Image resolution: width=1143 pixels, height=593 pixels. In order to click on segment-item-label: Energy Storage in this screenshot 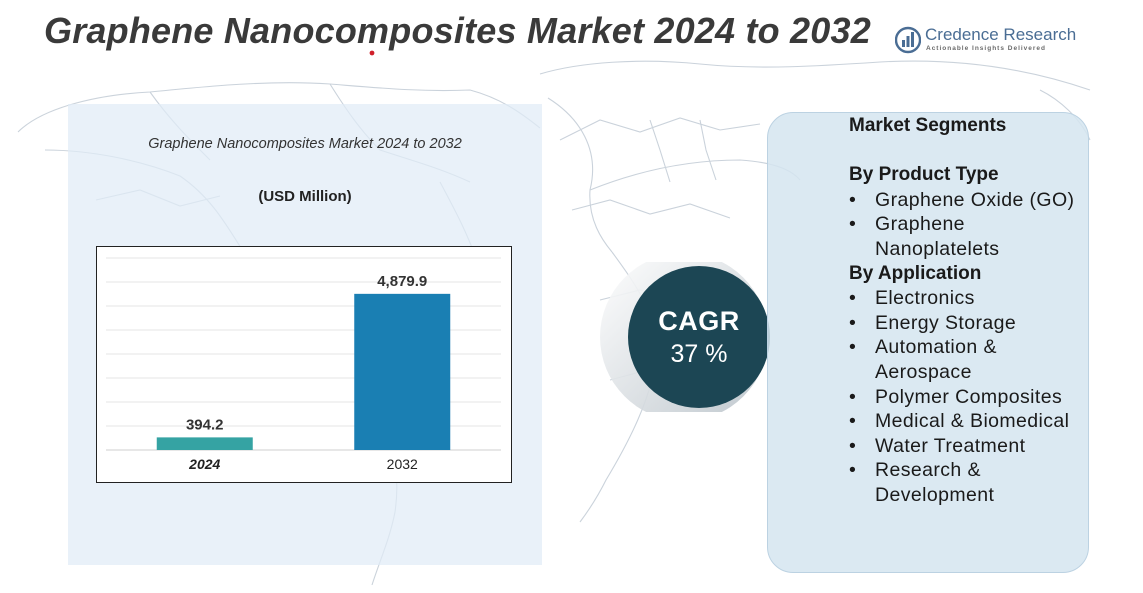, I will do `click(946, 322)`.